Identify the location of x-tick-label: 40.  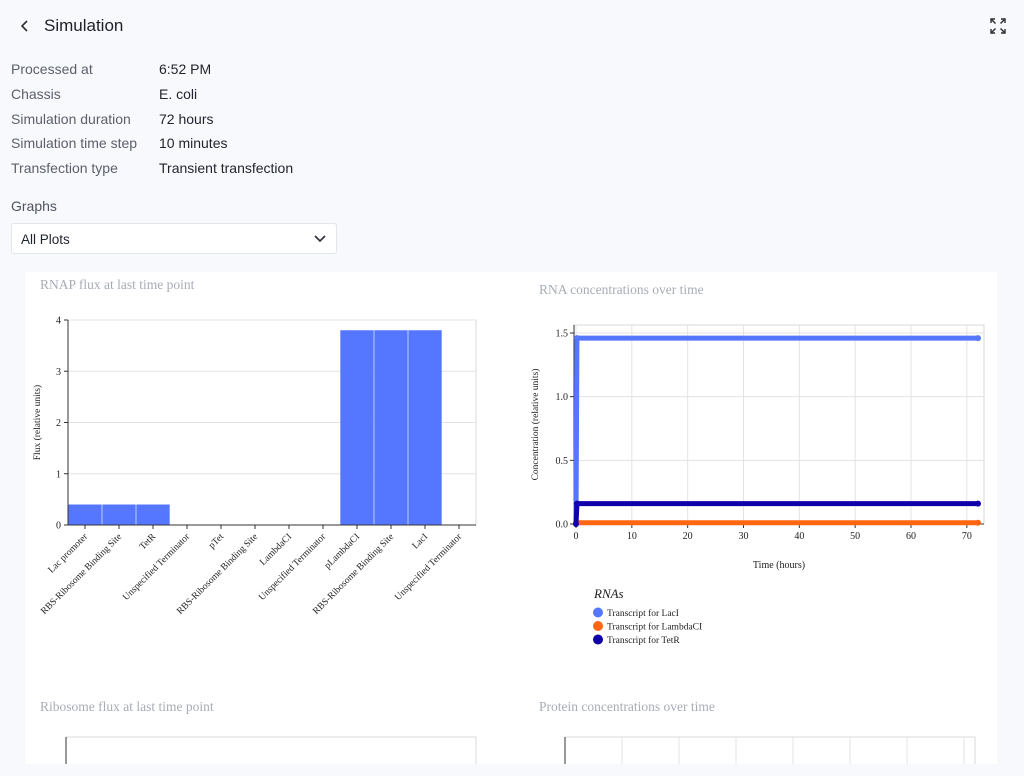
(799, 536).